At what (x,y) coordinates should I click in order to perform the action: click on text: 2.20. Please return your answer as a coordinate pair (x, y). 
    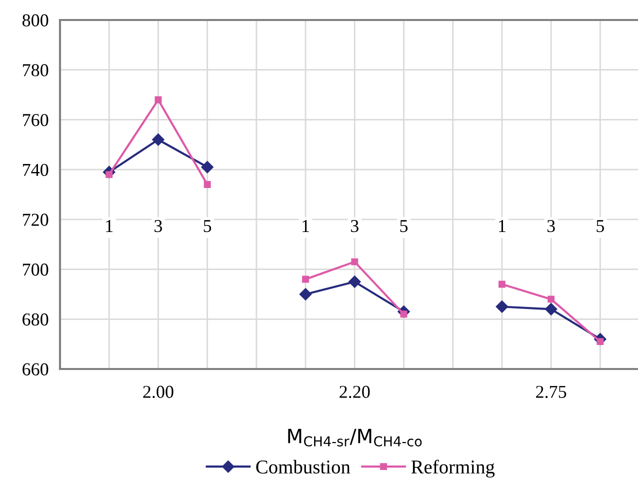
    Looking at the image, I should click on (355, 392).